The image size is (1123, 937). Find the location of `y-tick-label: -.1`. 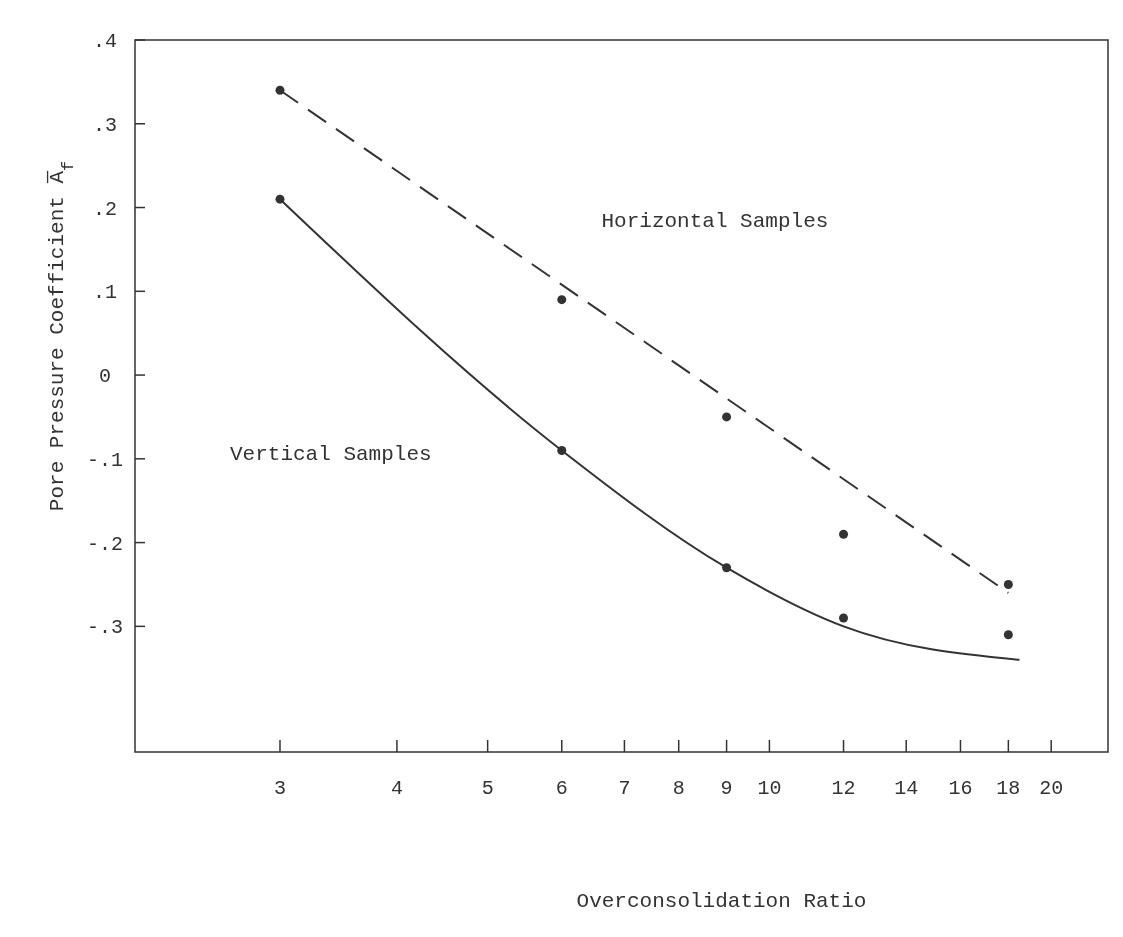

y-tick-label: -.1 is located at coordinates (105, 460).